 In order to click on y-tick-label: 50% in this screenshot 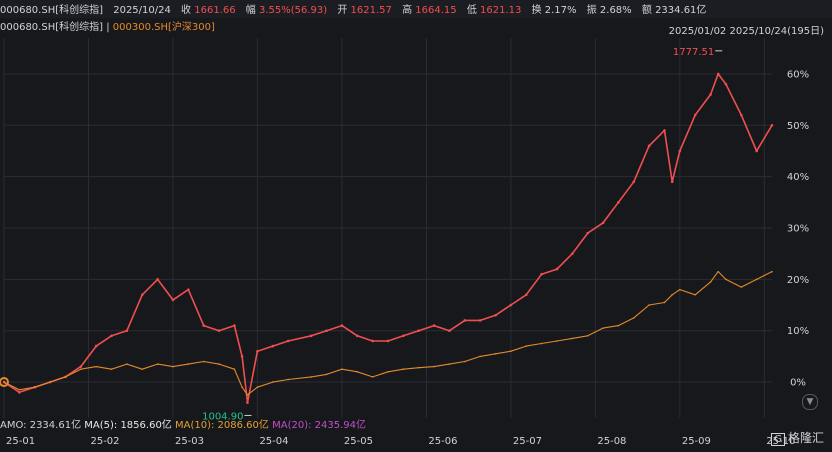, I will do `click(798, 126)`.